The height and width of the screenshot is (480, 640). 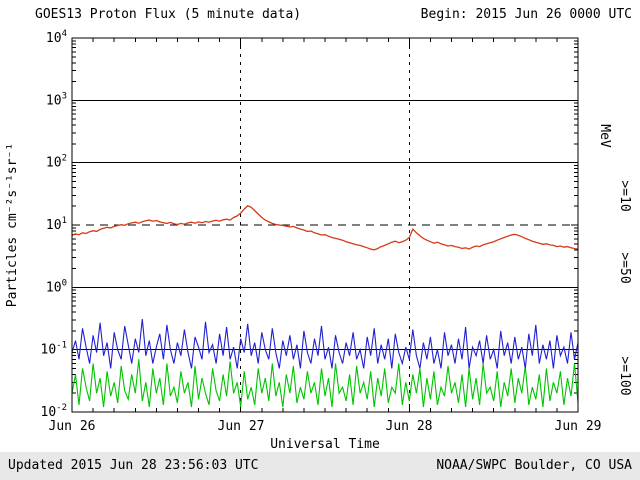 What do you see at coordinates (325, 444) in the screenshot?
I see `x-axis-title: Universal Time` at bounding box center [325, 444].